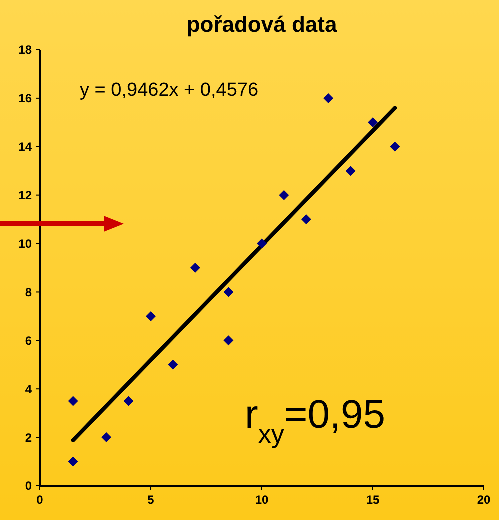 Image resolution: width=499 pixels, height=520 pixels. Describe the element at coordinates (25, 243) in the screenshot. I see `y-tick-label: 10` at that location.